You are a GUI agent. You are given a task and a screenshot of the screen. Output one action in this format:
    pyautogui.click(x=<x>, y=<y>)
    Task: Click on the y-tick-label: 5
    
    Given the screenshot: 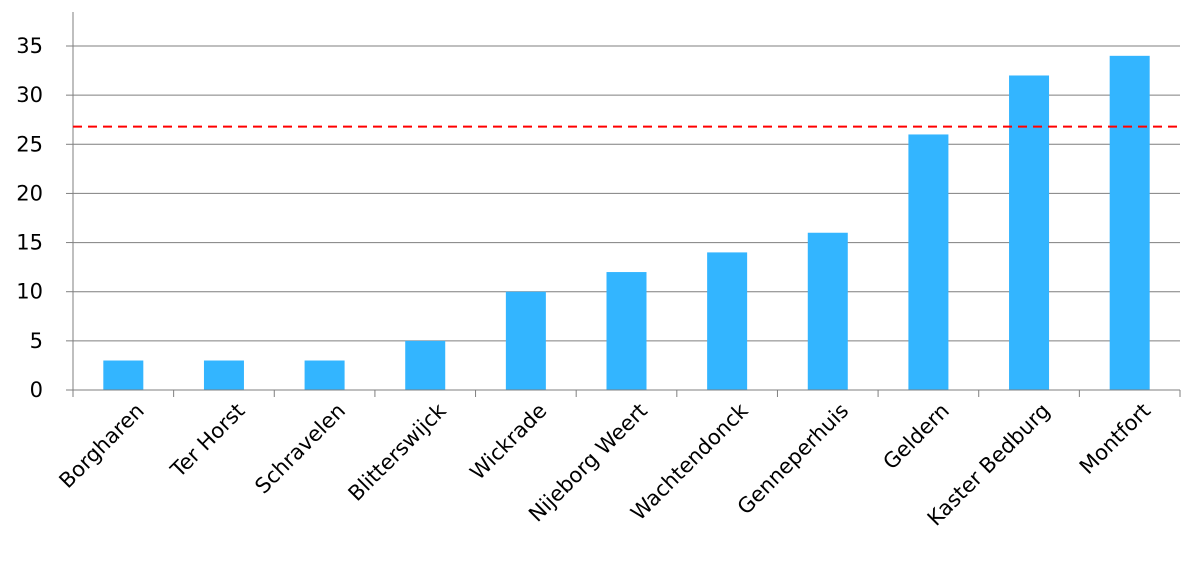 What is the action you would take?
    pyautogui.click(x=36, y=341)
    